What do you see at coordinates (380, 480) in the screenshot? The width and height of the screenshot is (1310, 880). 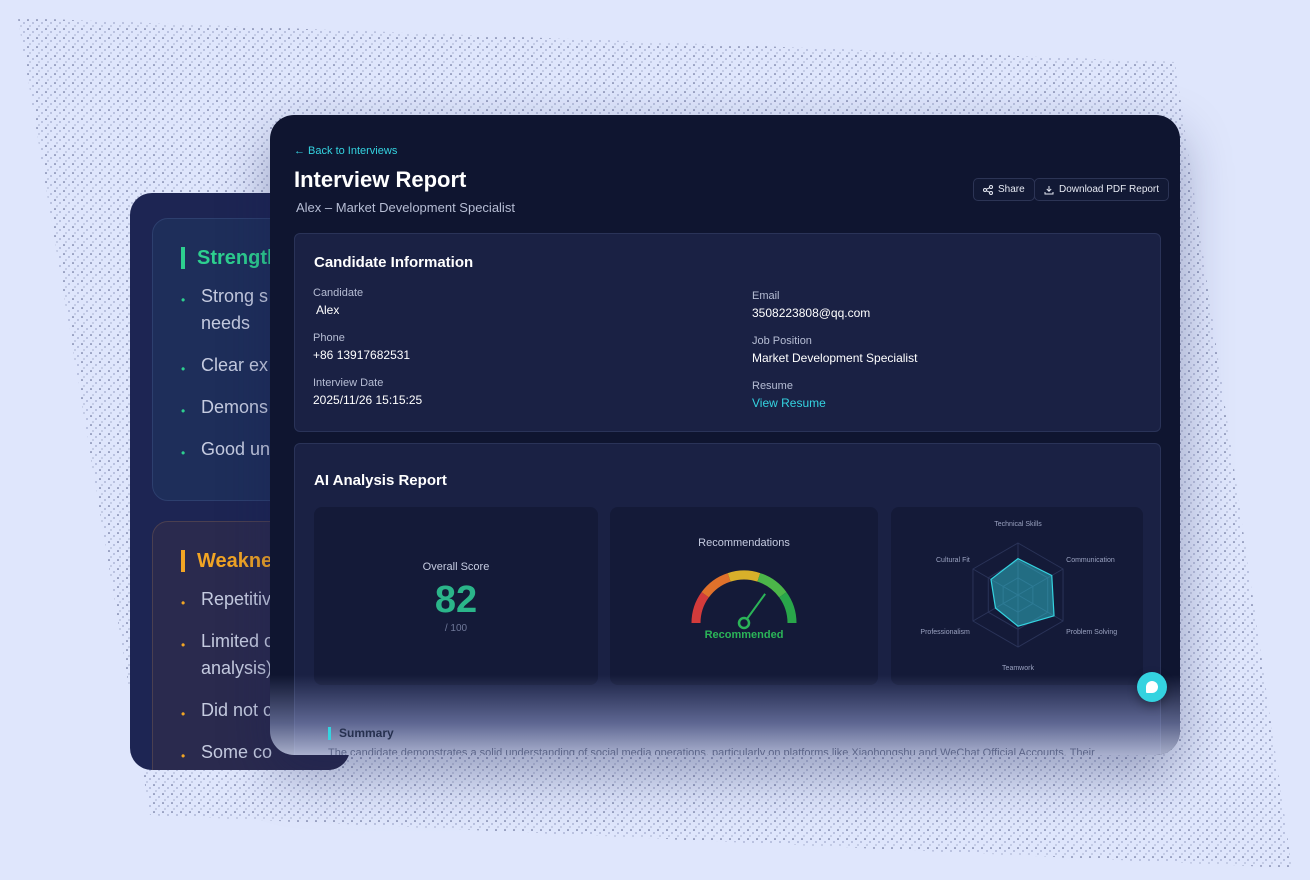 I see `analysis-title: AI Analysis Report` at bounding box center [380, 480].